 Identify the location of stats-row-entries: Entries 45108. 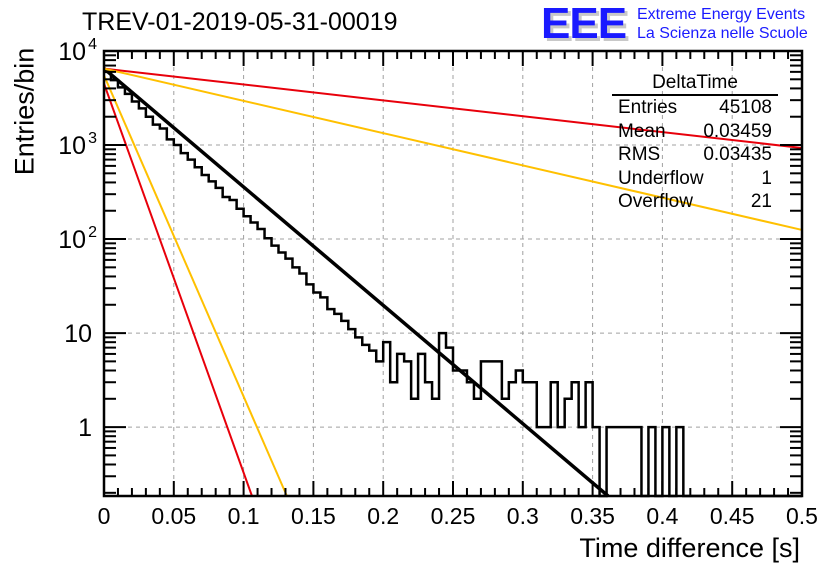
(695, 108).